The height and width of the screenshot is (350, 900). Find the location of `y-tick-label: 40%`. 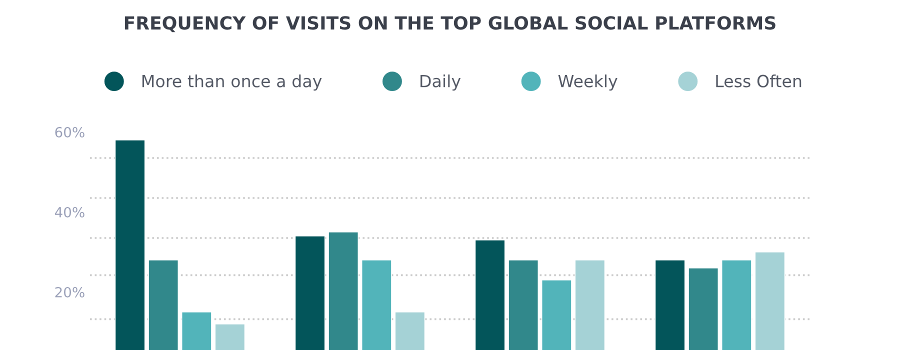

y-tick-label: 40% is located at coordinates (69, 212).